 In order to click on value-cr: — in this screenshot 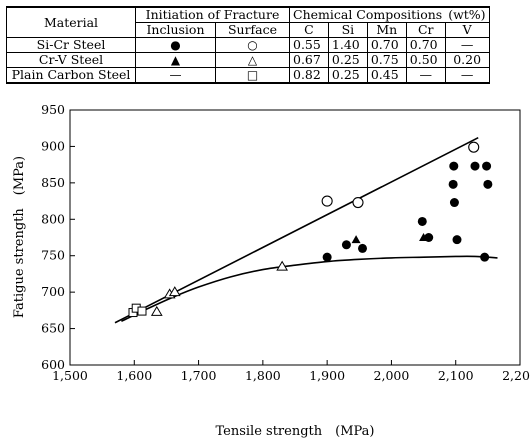, I will do `click(425, 75)`.